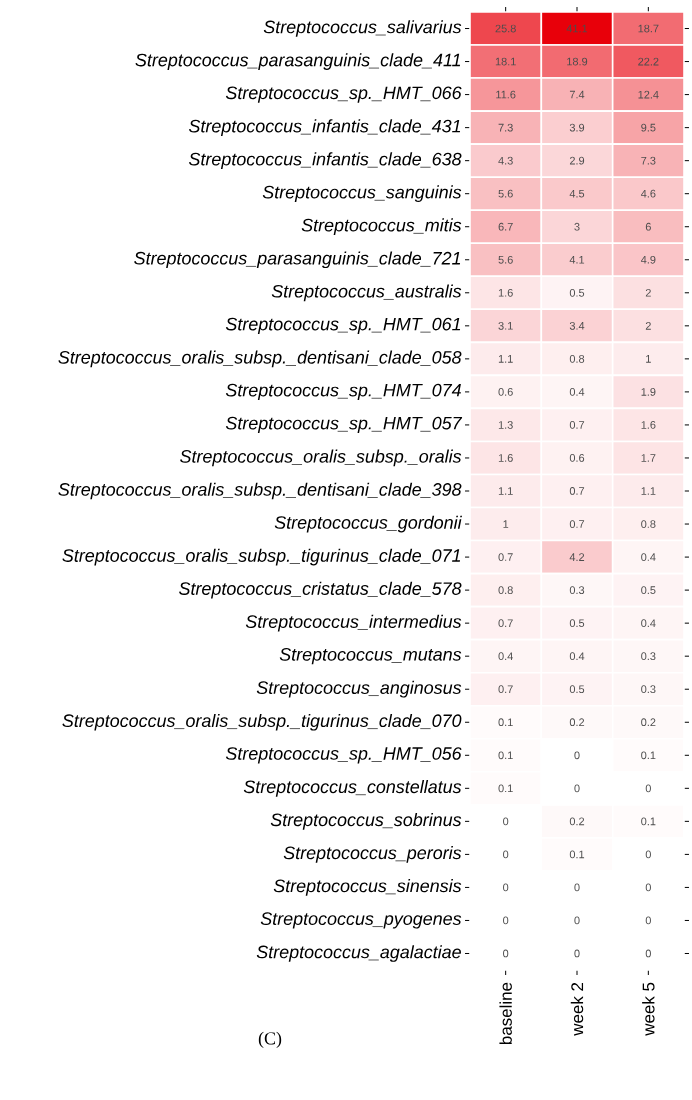 The width and height of the screenshot is (692, 1100). I want to click on y-tick-label: Streptococcus_mitis, so click(381, 227).